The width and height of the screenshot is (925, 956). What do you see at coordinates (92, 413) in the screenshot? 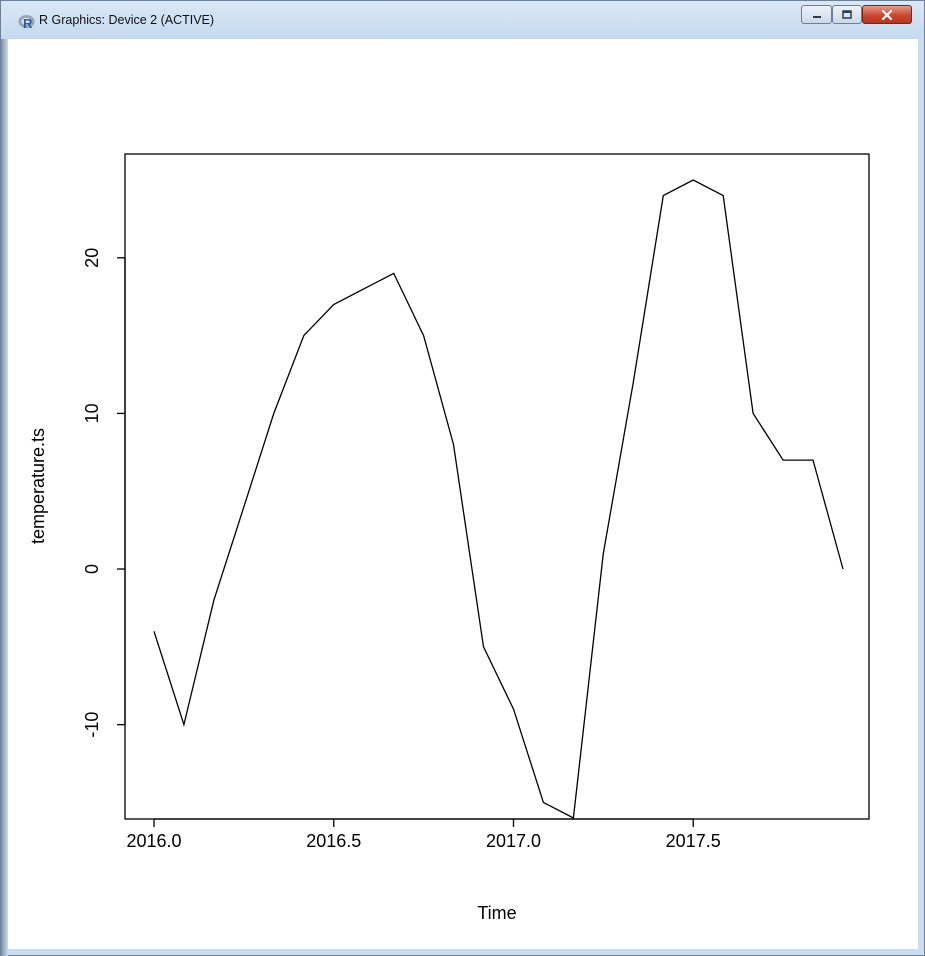
I see `y-tick-label: 10` at bounding box center [92, 413].